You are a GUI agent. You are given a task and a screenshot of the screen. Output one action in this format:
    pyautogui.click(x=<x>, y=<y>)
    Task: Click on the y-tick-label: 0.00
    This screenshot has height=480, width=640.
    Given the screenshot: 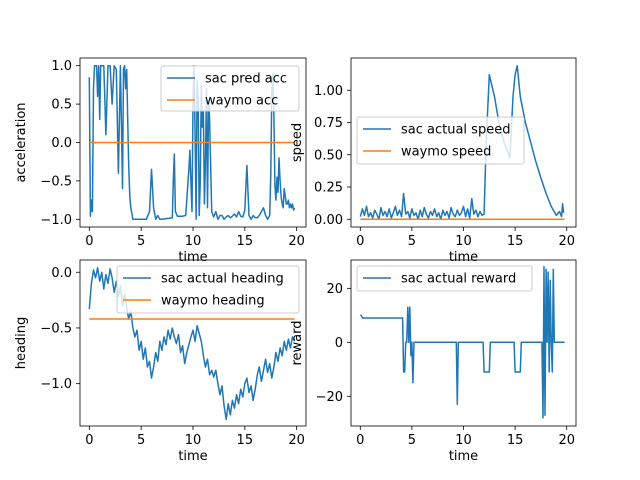 What is the action you would take?
    pyautogui.click(x=328, y=220)
    